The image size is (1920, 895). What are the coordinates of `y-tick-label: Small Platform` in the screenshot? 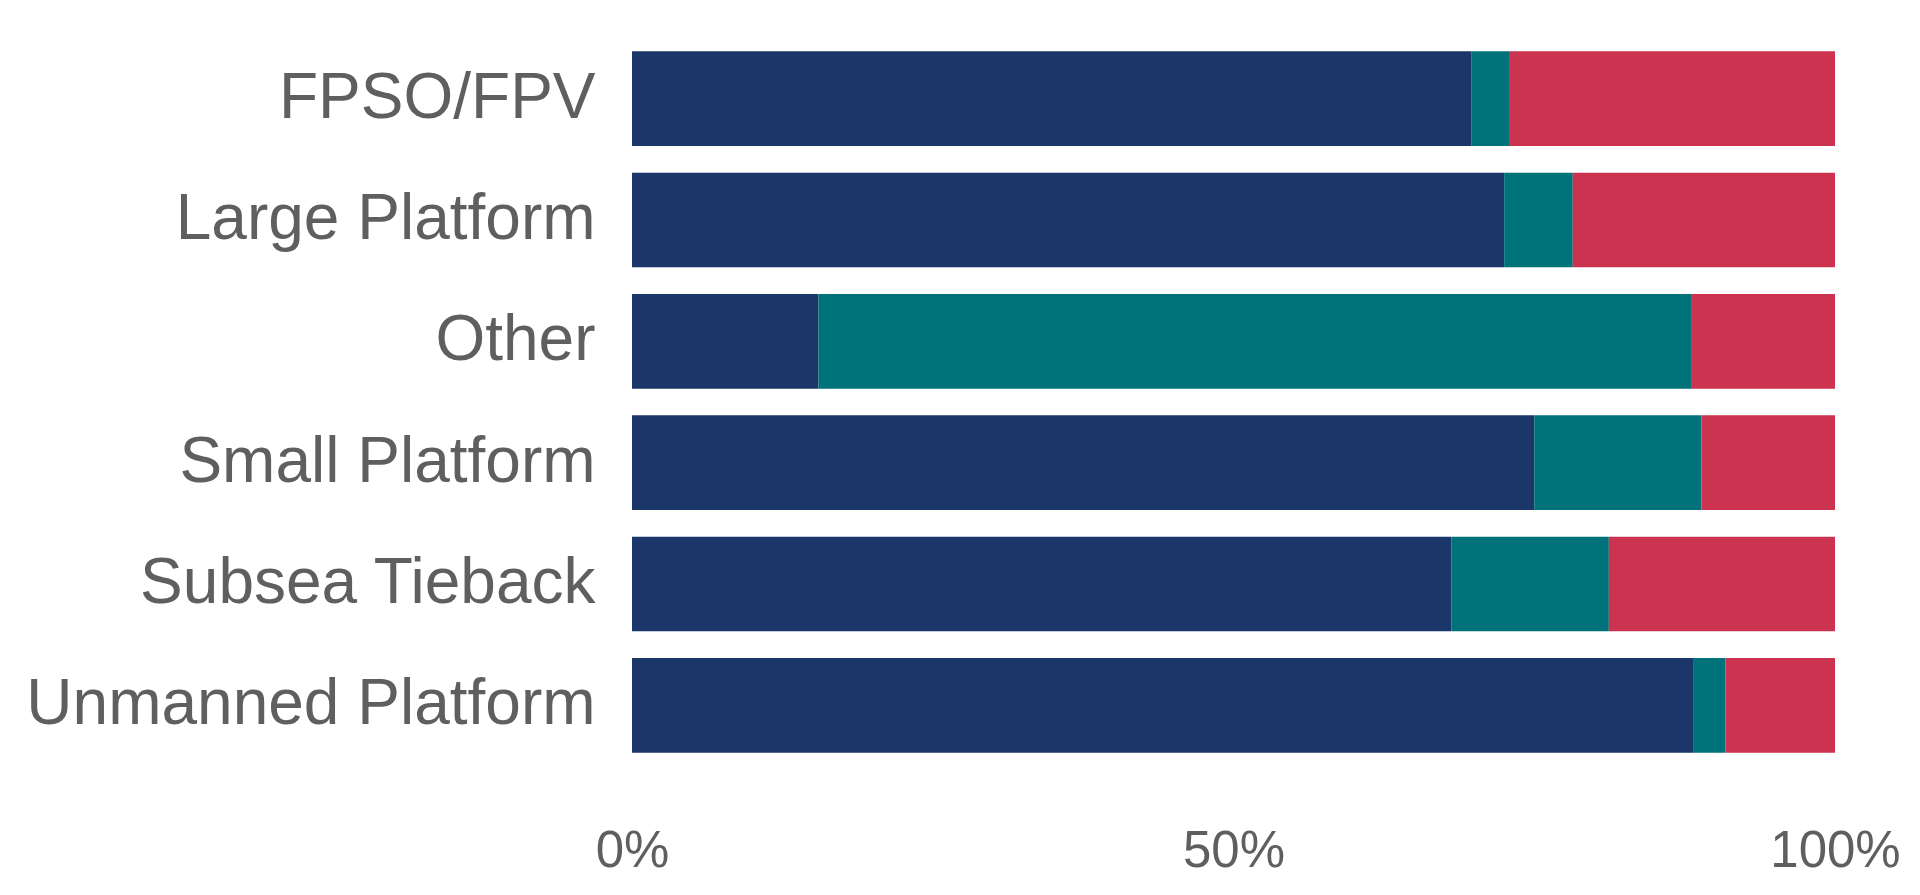 It's located at (387, 459).